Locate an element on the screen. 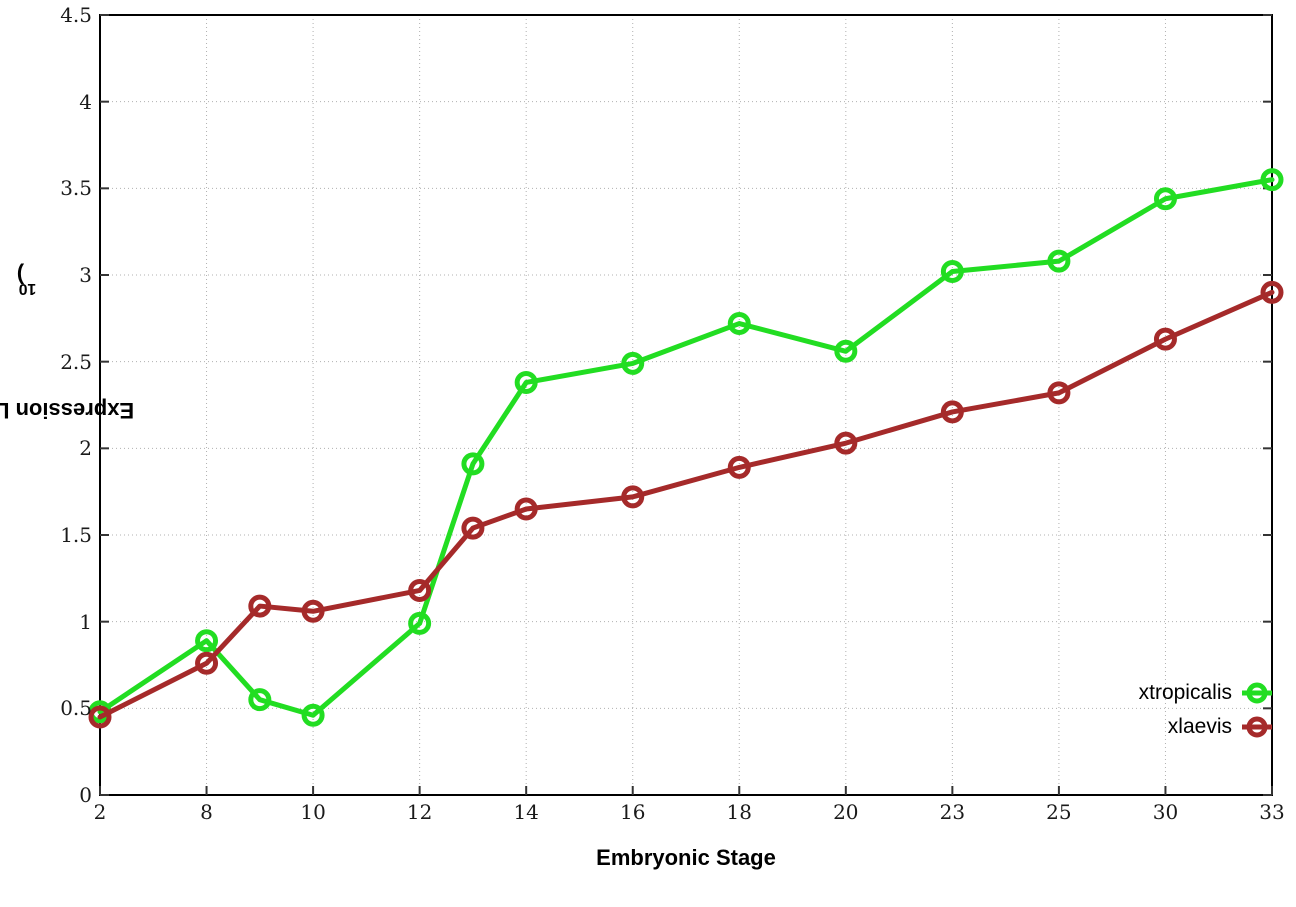  x-axis-tick-label: 16 is located at coordinates (632, 812).